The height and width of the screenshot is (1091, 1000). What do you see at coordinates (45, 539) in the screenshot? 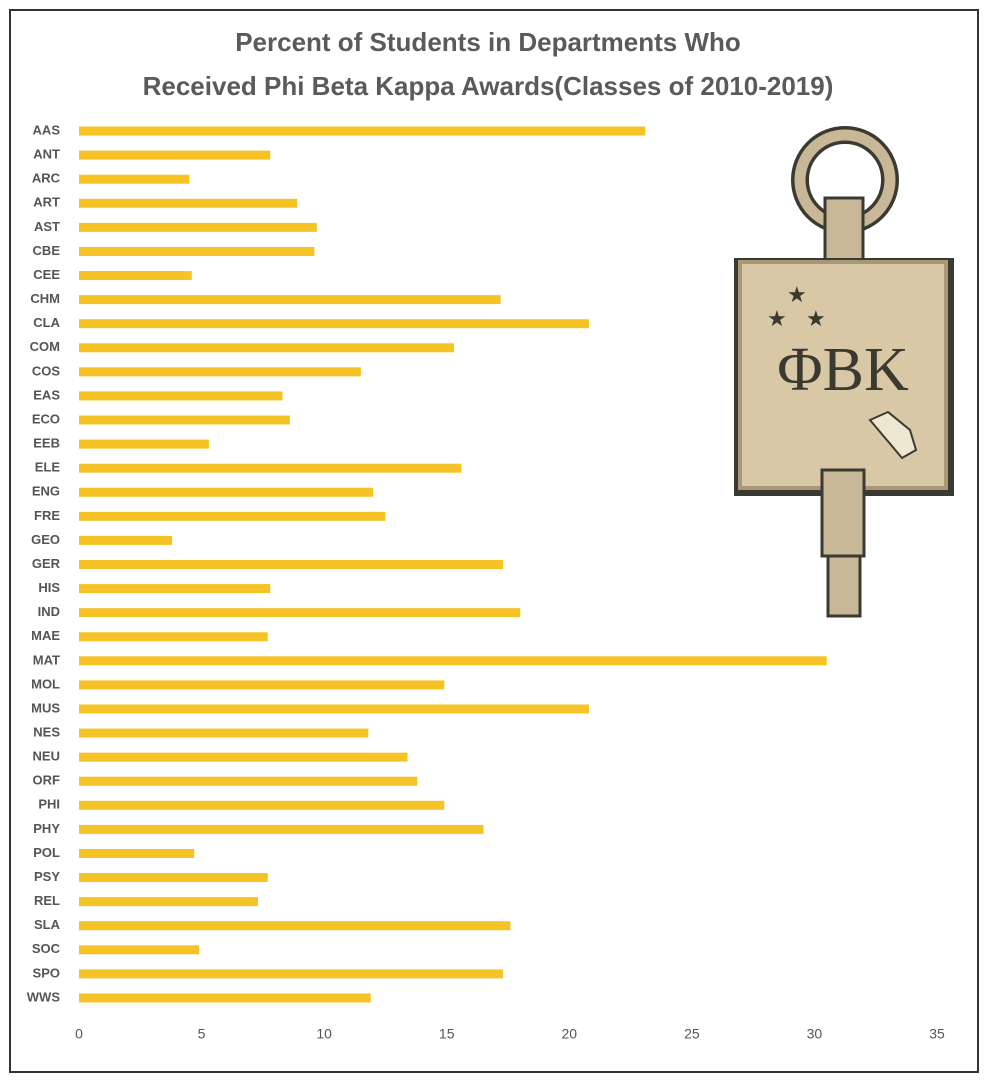
I see `y-tick-label: GEO` at bounding box center [45, 539].